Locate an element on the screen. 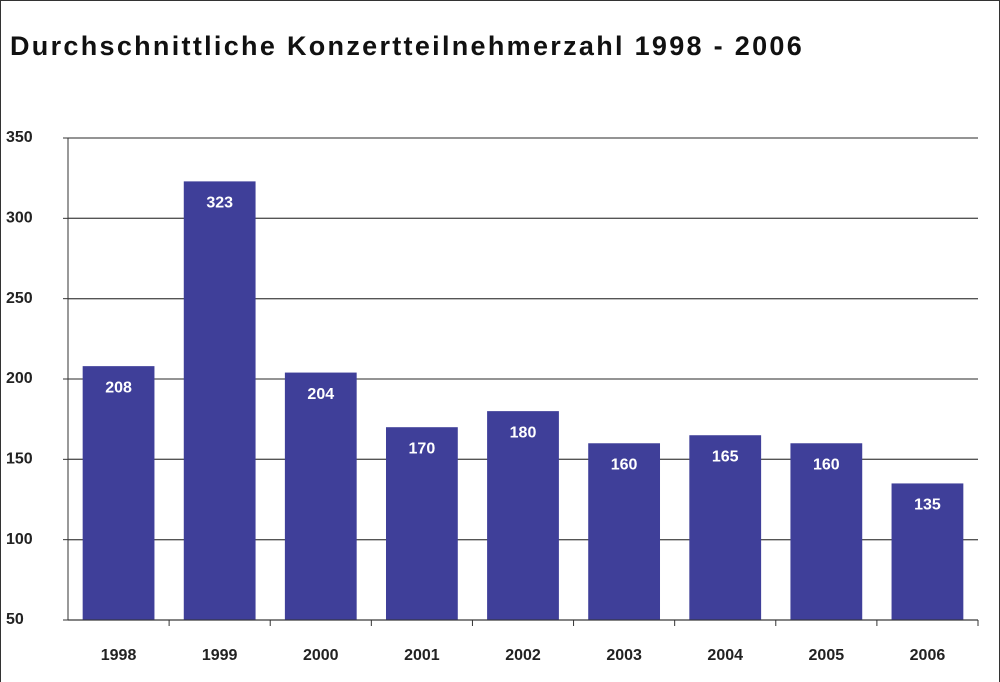  y-tick-label: 150 is located at coordinates (19, 459).